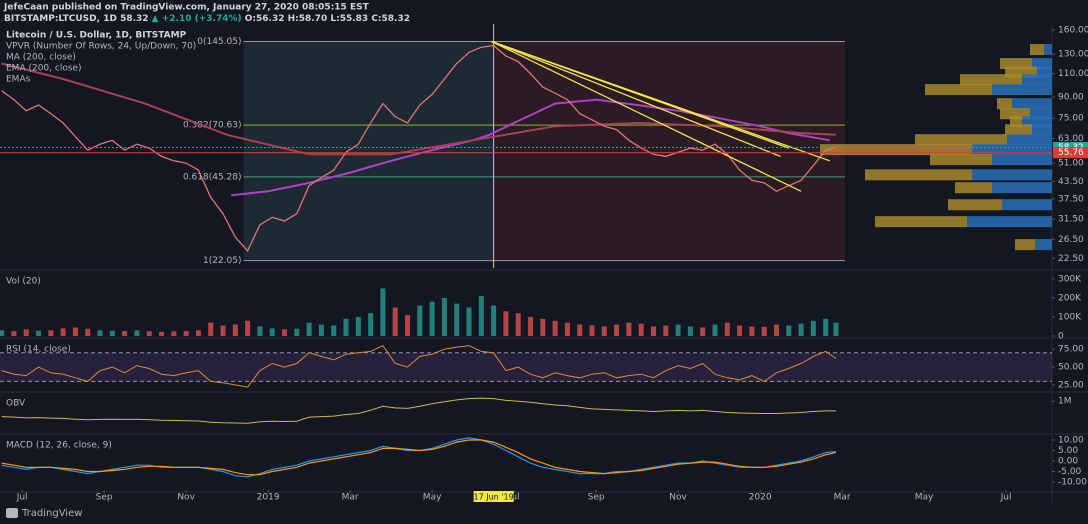  What do you see at coordinates (1071, 259) in the screenshot?
I see `y-tick-label: 22.50` at bounding box center [1071, 259].